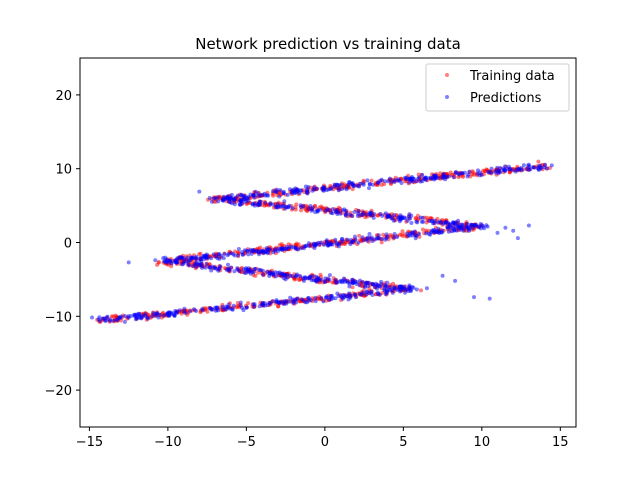 Image resolution: width=640 pixels, height=480 pixels. What do you see at coordinates (328, 44) in the screenshot?
I see `chart-title: Network prediction vs training data` at bounding box center [328, 44].